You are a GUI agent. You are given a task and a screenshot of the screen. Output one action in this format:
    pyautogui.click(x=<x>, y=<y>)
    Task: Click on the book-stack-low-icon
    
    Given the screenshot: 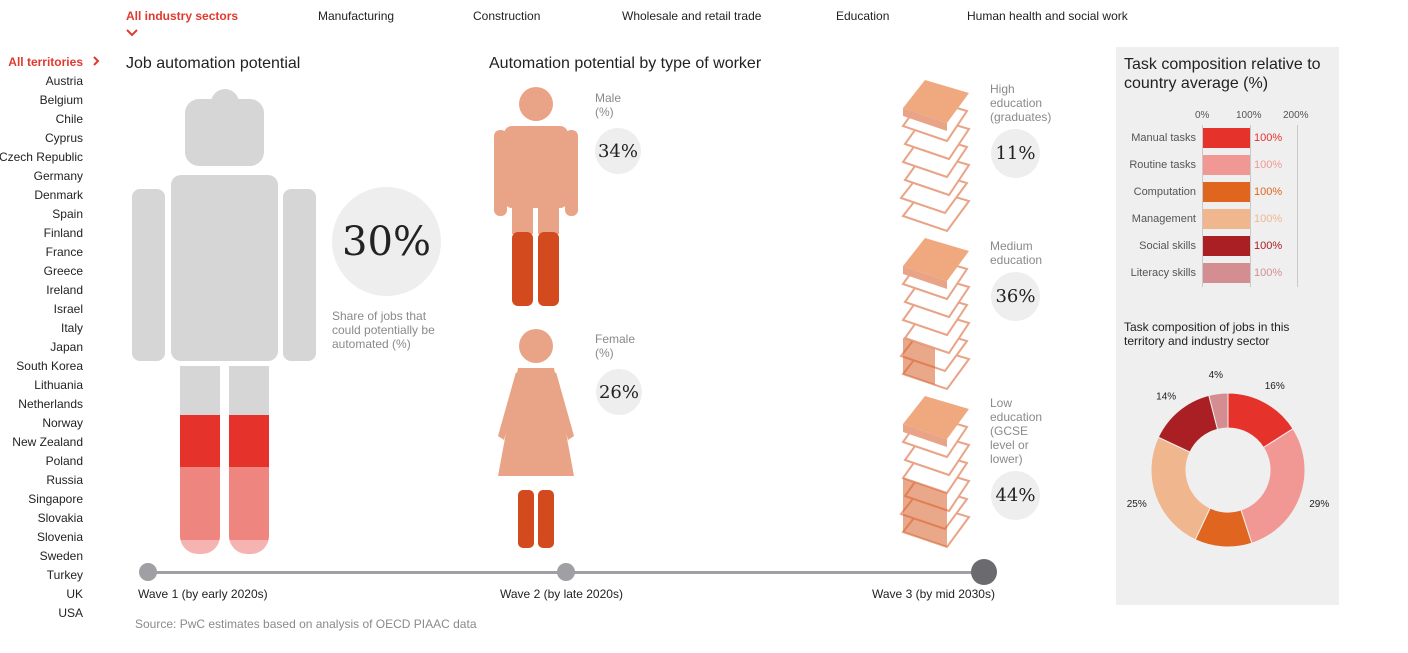 What is the action you would take?
    pyautogui.click(x=935, y=472)
    